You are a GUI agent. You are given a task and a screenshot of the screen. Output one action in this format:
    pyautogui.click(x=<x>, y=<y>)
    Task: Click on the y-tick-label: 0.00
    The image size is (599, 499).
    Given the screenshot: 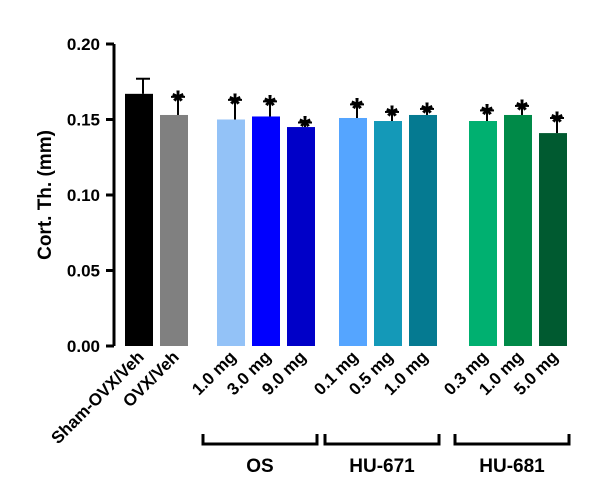 What is the action you would take?
    pyautogui.click(x=83, y=346)
    